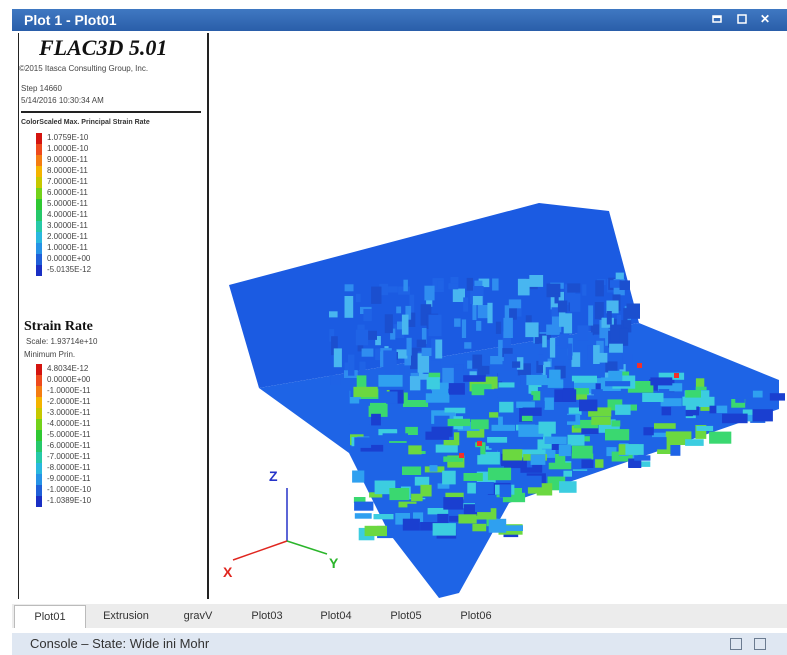 The width and height of the screenshot is (787, 655). Describe the element at coordinates (476, 616) in the screenshot. I see `tab-plot06: Plot06` at that location.